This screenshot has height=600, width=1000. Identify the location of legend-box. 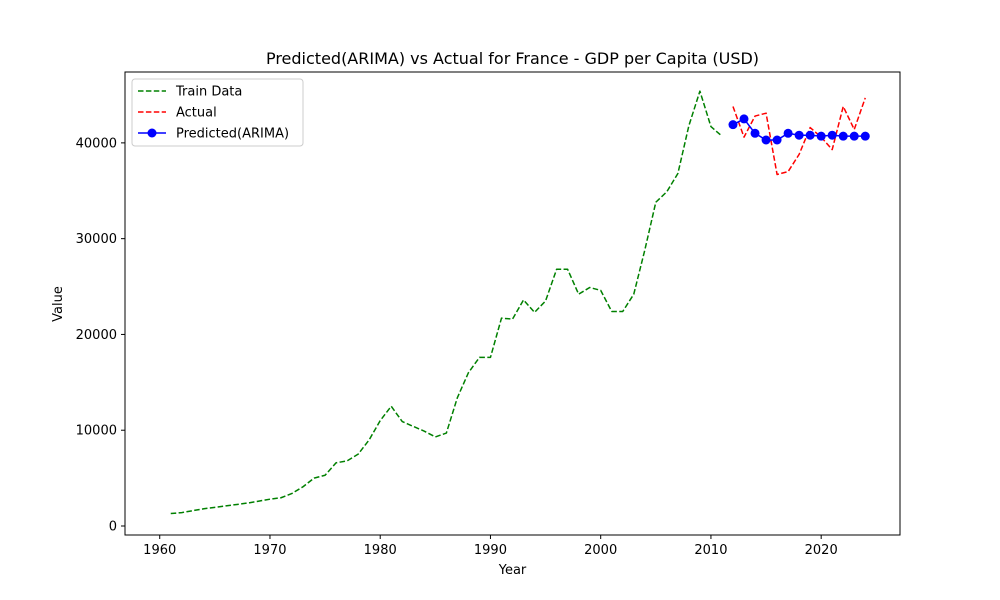
(217, 112).